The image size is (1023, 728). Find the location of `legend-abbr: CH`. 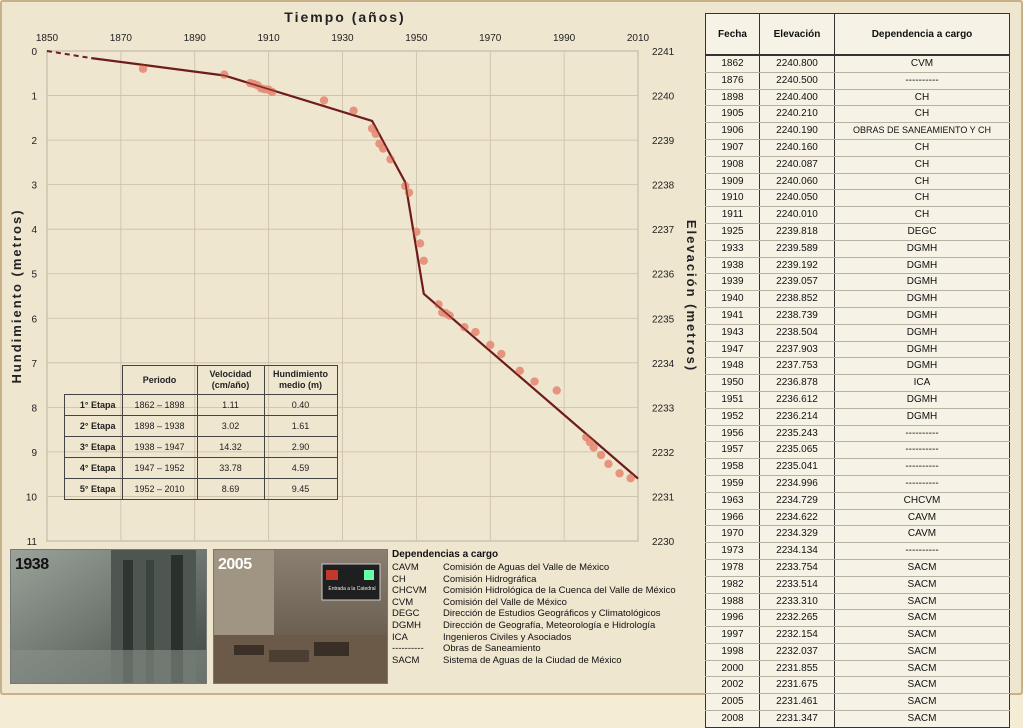

legend-abbr: CH is located at coordinates (399, 579).